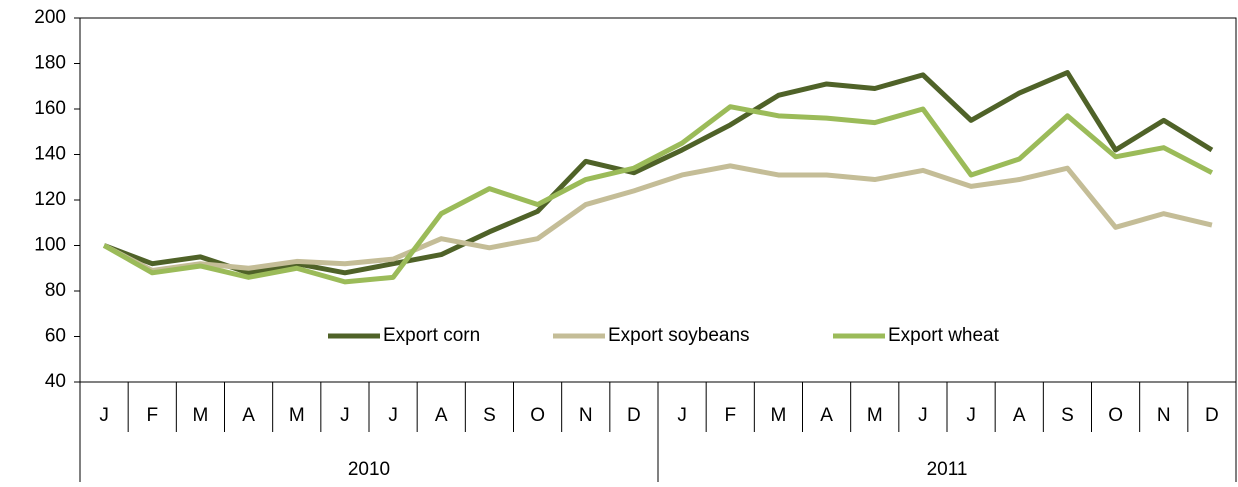 The height and width of the screenshot is (487, 1238). What do you see at coordinates (50, 154) in the screenshot?
I see `y-tick-label: 140` at bounding box center [50, 154].